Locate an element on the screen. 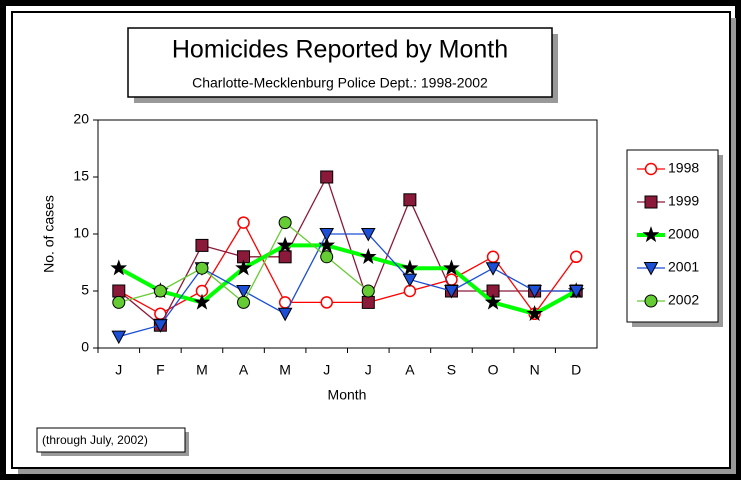 Image resolution: width=741 pixels, height=480 pixels. legend-label: 1998 is located at coordinates (683, 168).